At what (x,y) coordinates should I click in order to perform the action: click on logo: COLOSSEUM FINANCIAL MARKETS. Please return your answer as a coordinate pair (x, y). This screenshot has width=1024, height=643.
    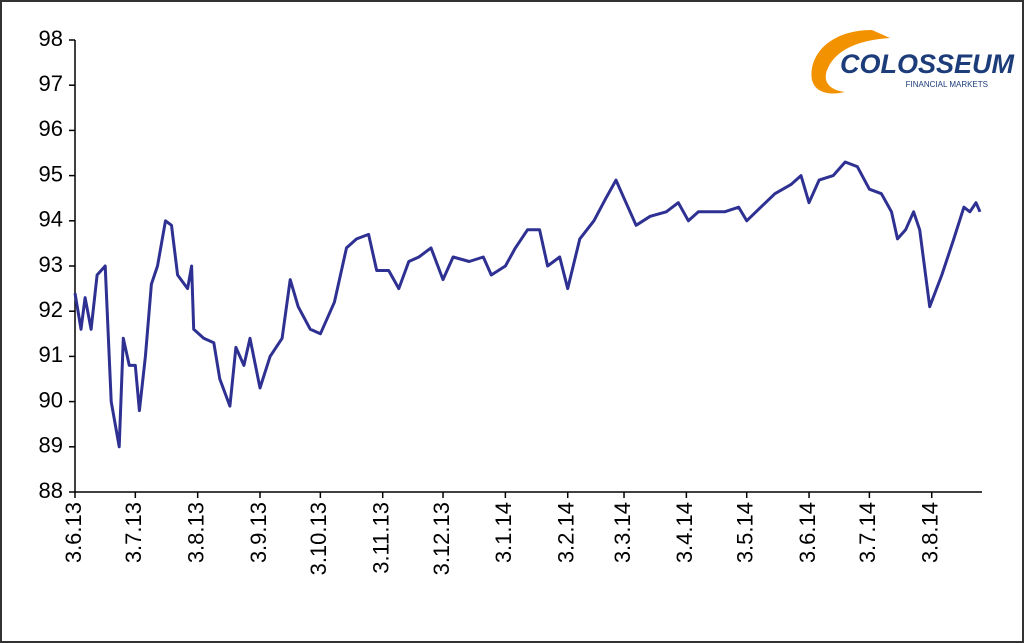
    Looking at the image, I should click on (913, 62).